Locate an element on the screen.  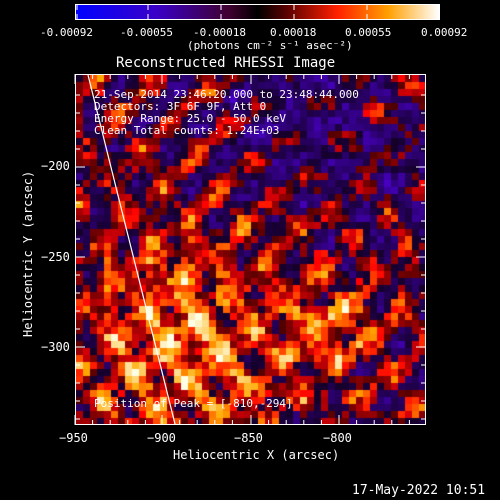
colorbar-units-label: (photons cm⁻² s⁻¹ asec⁻²) is located at coordinates (270, 45).